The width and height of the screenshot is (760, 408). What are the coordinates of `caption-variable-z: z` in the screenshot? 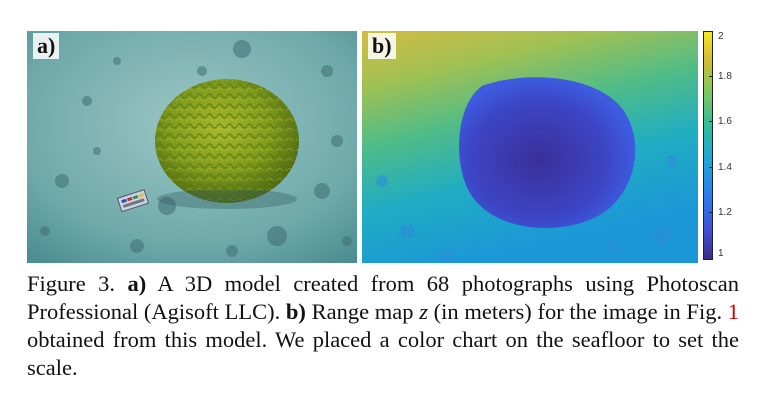 It's located at (423, 311).